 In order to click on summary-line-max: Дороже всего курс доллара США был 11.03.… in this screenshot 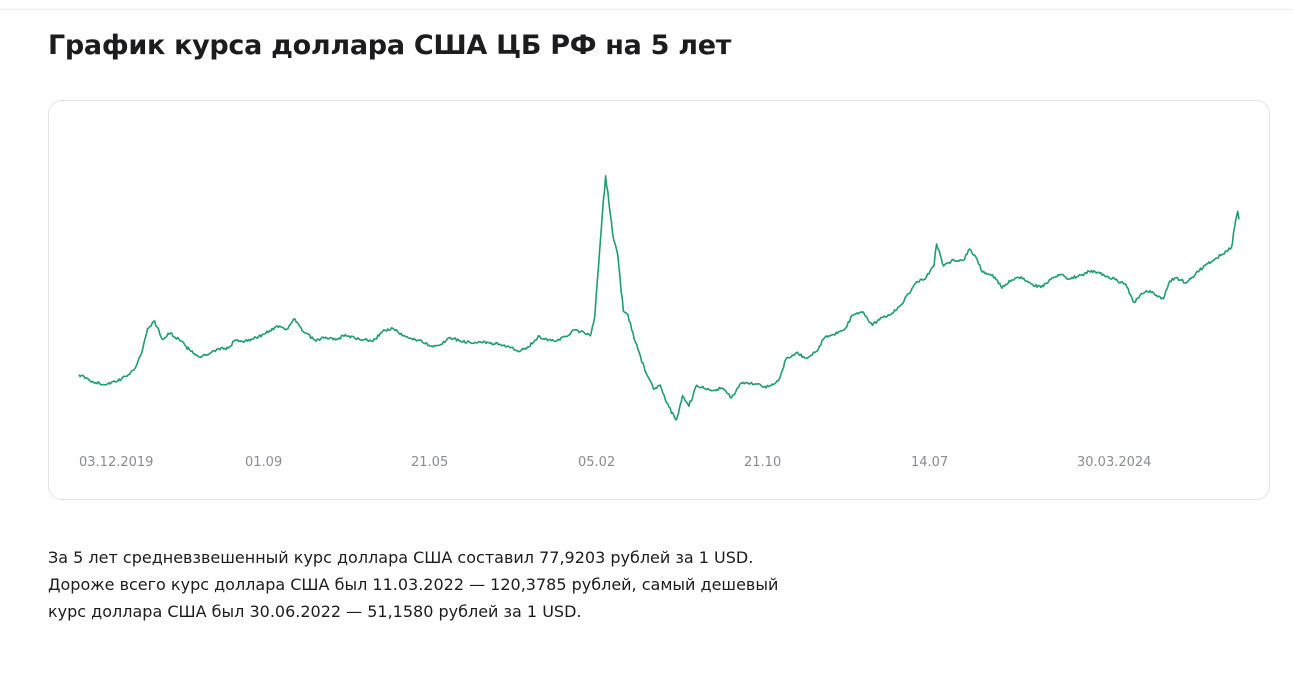, I will do `click(413, 584)`.